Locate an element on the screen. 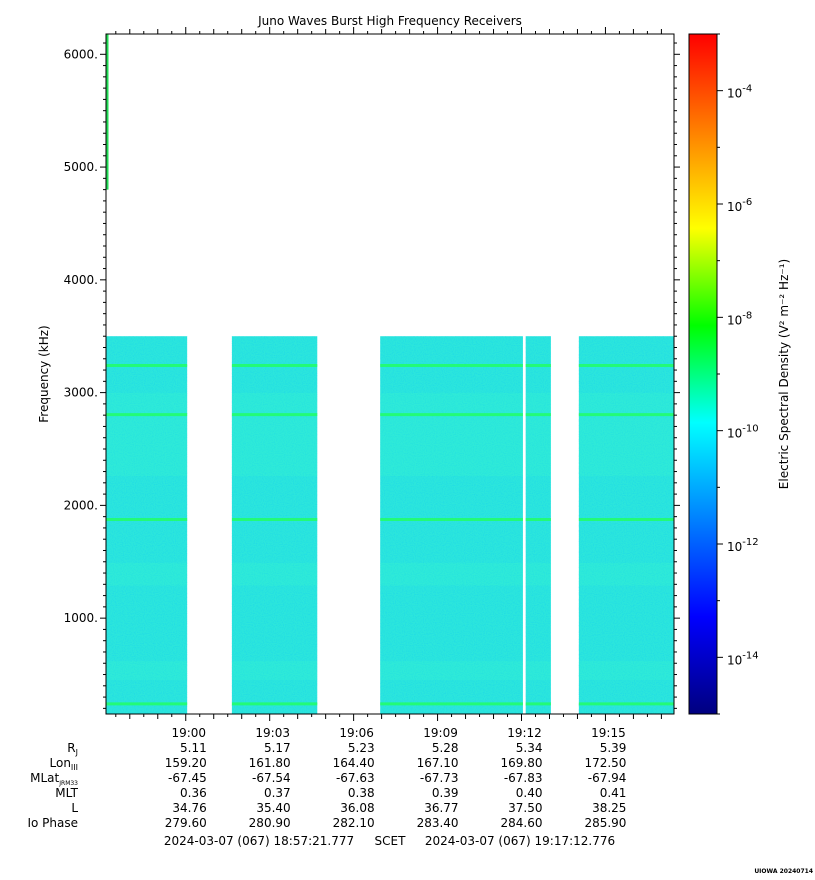 The height and width of the screenshot is (880, 815). ephemeris-value: 0.39 is located at coordinates (445, 793).